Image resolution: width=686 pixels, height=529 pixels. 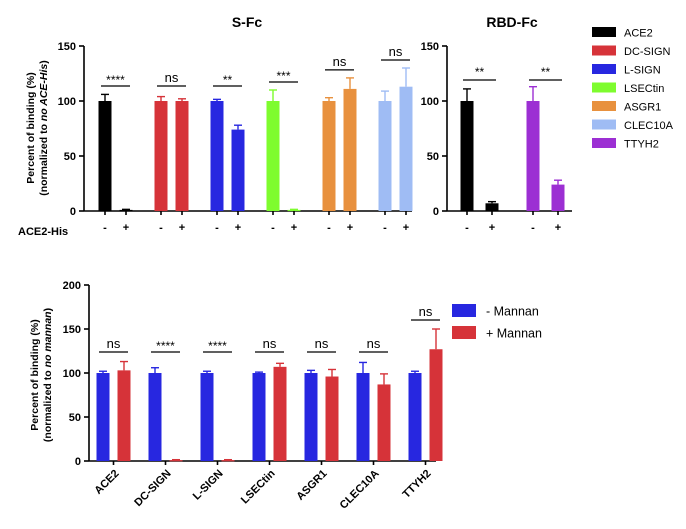 I want to click on bar-clec10a-plus, so click(x=406, y=148).